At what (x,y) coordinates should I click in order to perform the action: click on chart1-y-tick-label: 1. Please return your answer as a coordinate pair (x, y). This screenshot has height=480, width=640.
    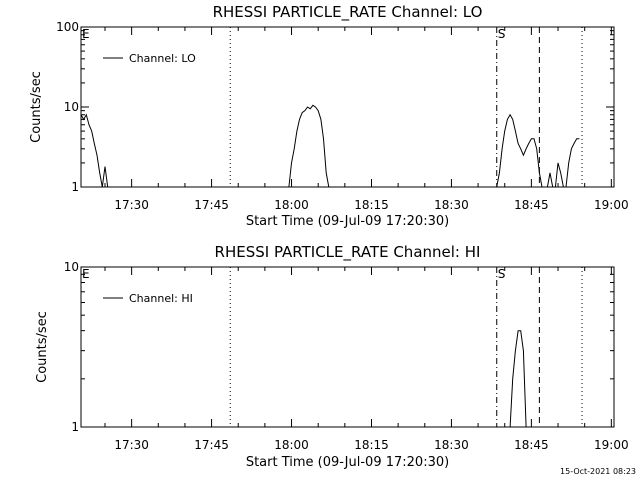
    Looking at the image, I should click on (75, 187).